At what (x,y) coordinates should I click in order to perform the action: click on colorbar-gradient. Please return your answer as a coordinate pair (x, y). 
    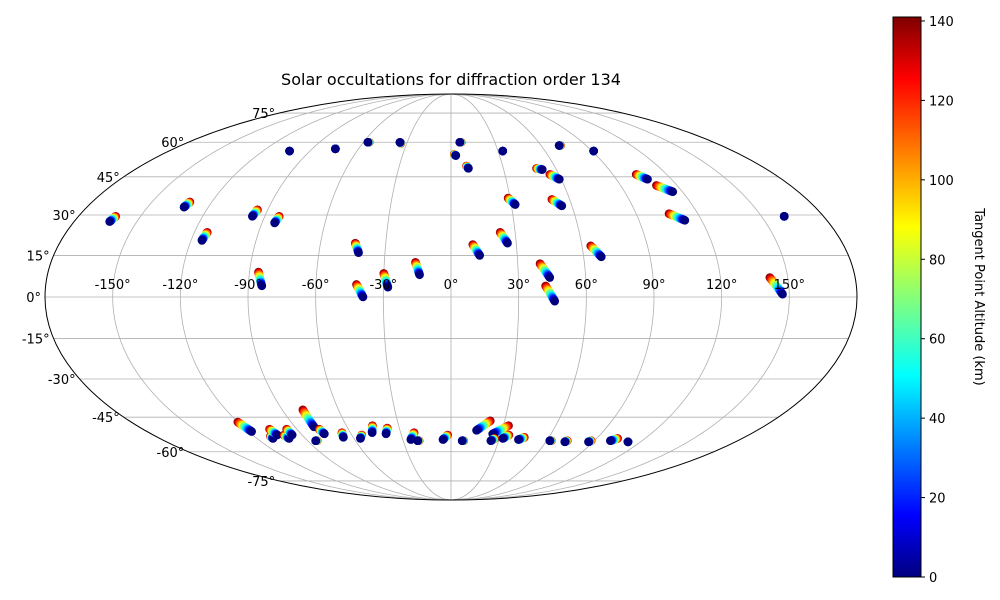
    Looking at the image, I should click on (907, 297).